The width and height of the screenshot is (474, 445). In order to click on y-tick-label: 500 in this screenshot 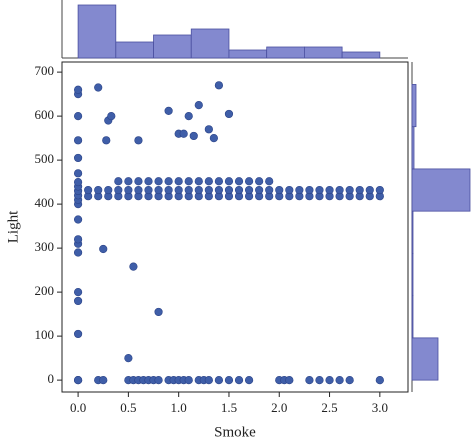, I will do `click(45, 158)`.